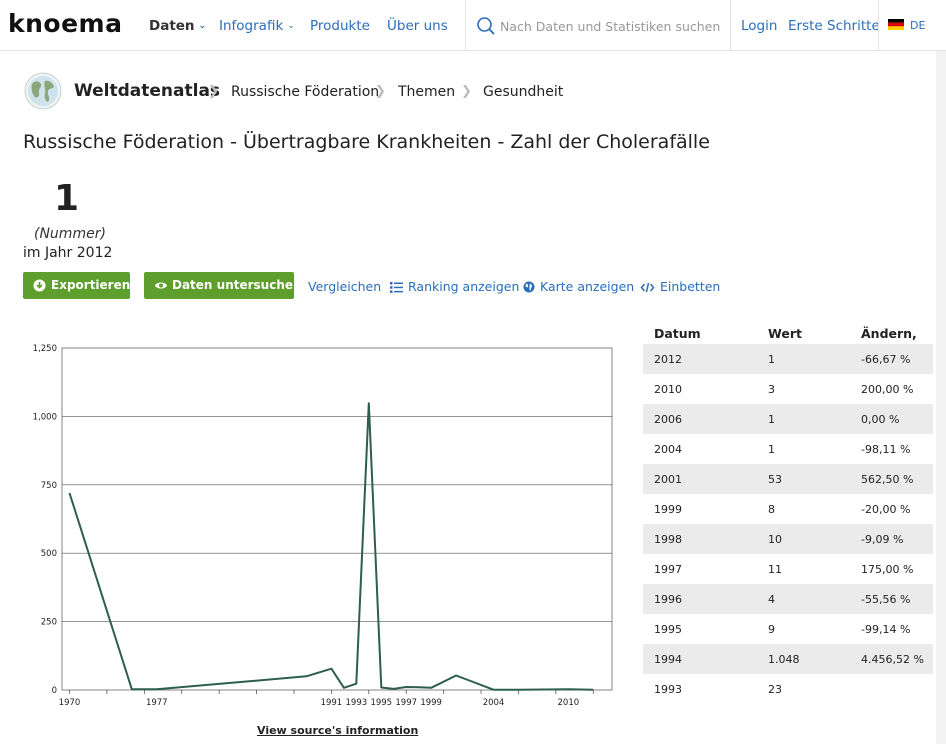  What do you see at coordinates (775, 539) in the screenshot?
I see `cell-value: 10` at bounding box center [775, 539].